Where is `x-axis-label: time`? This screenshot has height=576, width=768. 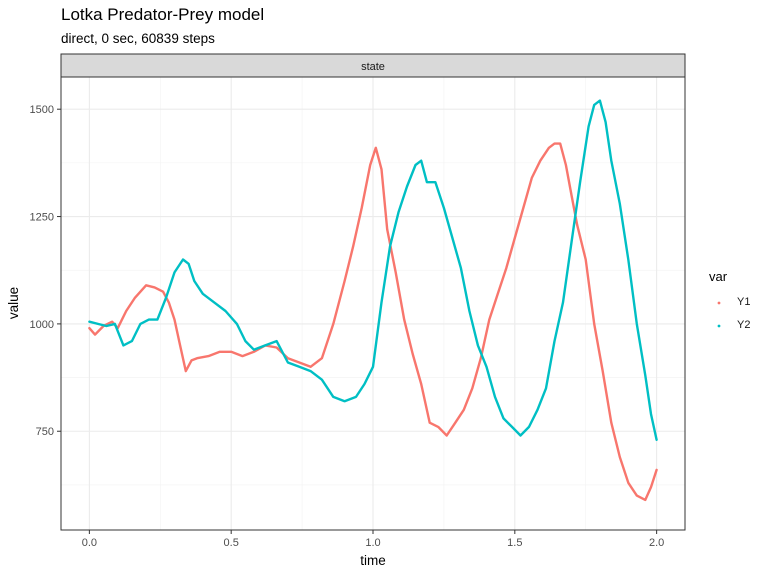 x-axis-label: time is located at coordinates (373, 560).